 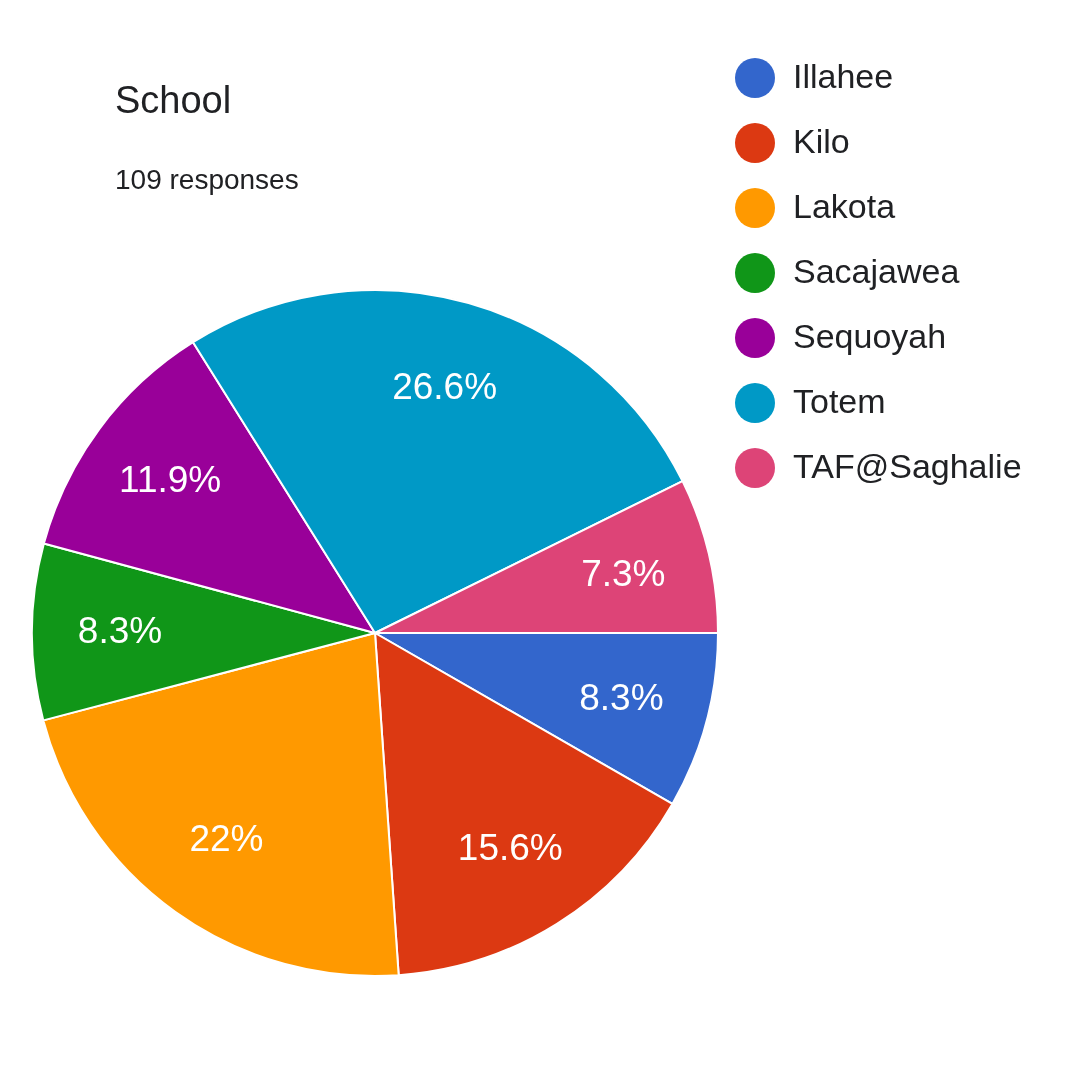 What do you see at coordinates (170, 480) in the screenshot?
I see `data-label: 11.9%` at bounding box center [170, 480].